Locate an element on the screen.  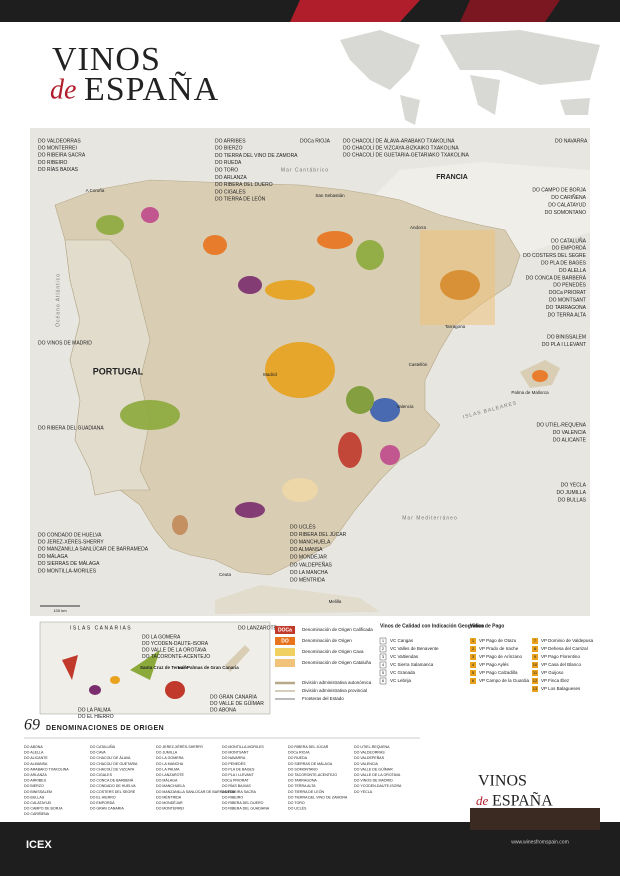
legend-text: VP Pago Aylés is located at coordinates (494, 664).